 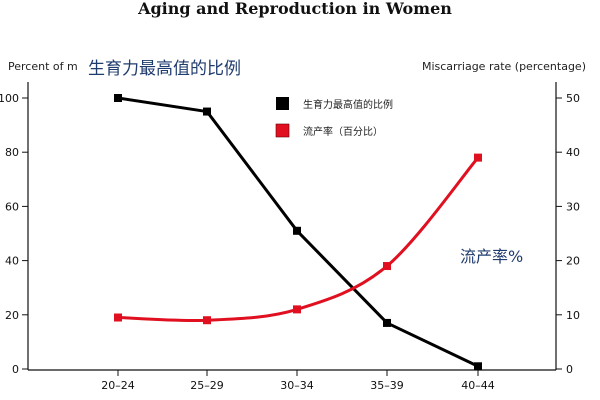 I want to click on x-ticks: 20–24 25–29 30–34 35–39 40–44, so click(x=298, y=381).